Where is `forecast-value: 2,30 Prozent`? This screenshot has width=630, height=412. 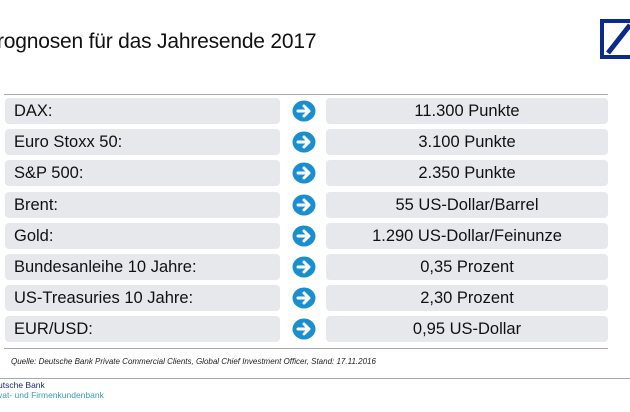
forecast-value: 2,30 Prozent is located at coordinates (467, 298).